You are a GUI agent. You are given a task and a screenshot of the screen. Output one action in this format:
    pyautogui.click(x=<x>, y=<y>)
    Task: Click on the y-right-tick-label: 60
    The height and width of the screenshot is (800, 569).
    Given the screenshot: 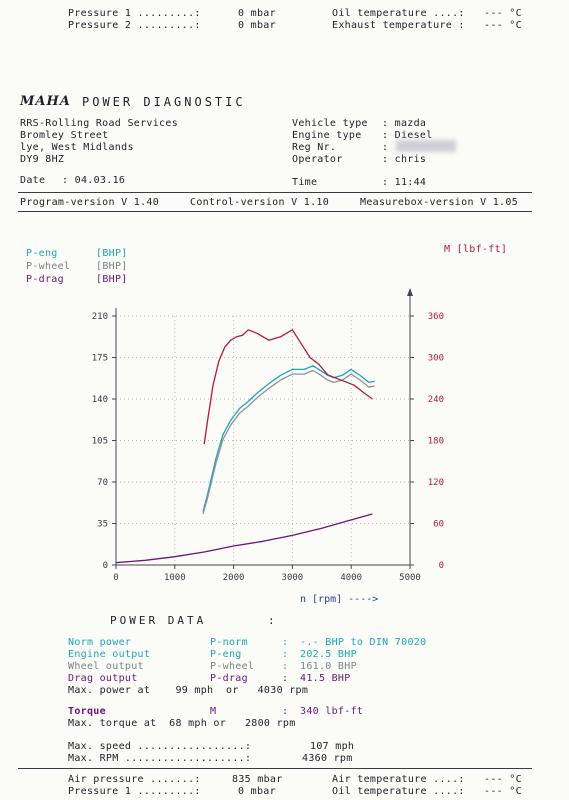 What is the action you would take?
    pyautogui.click(x=438, y=525)
    